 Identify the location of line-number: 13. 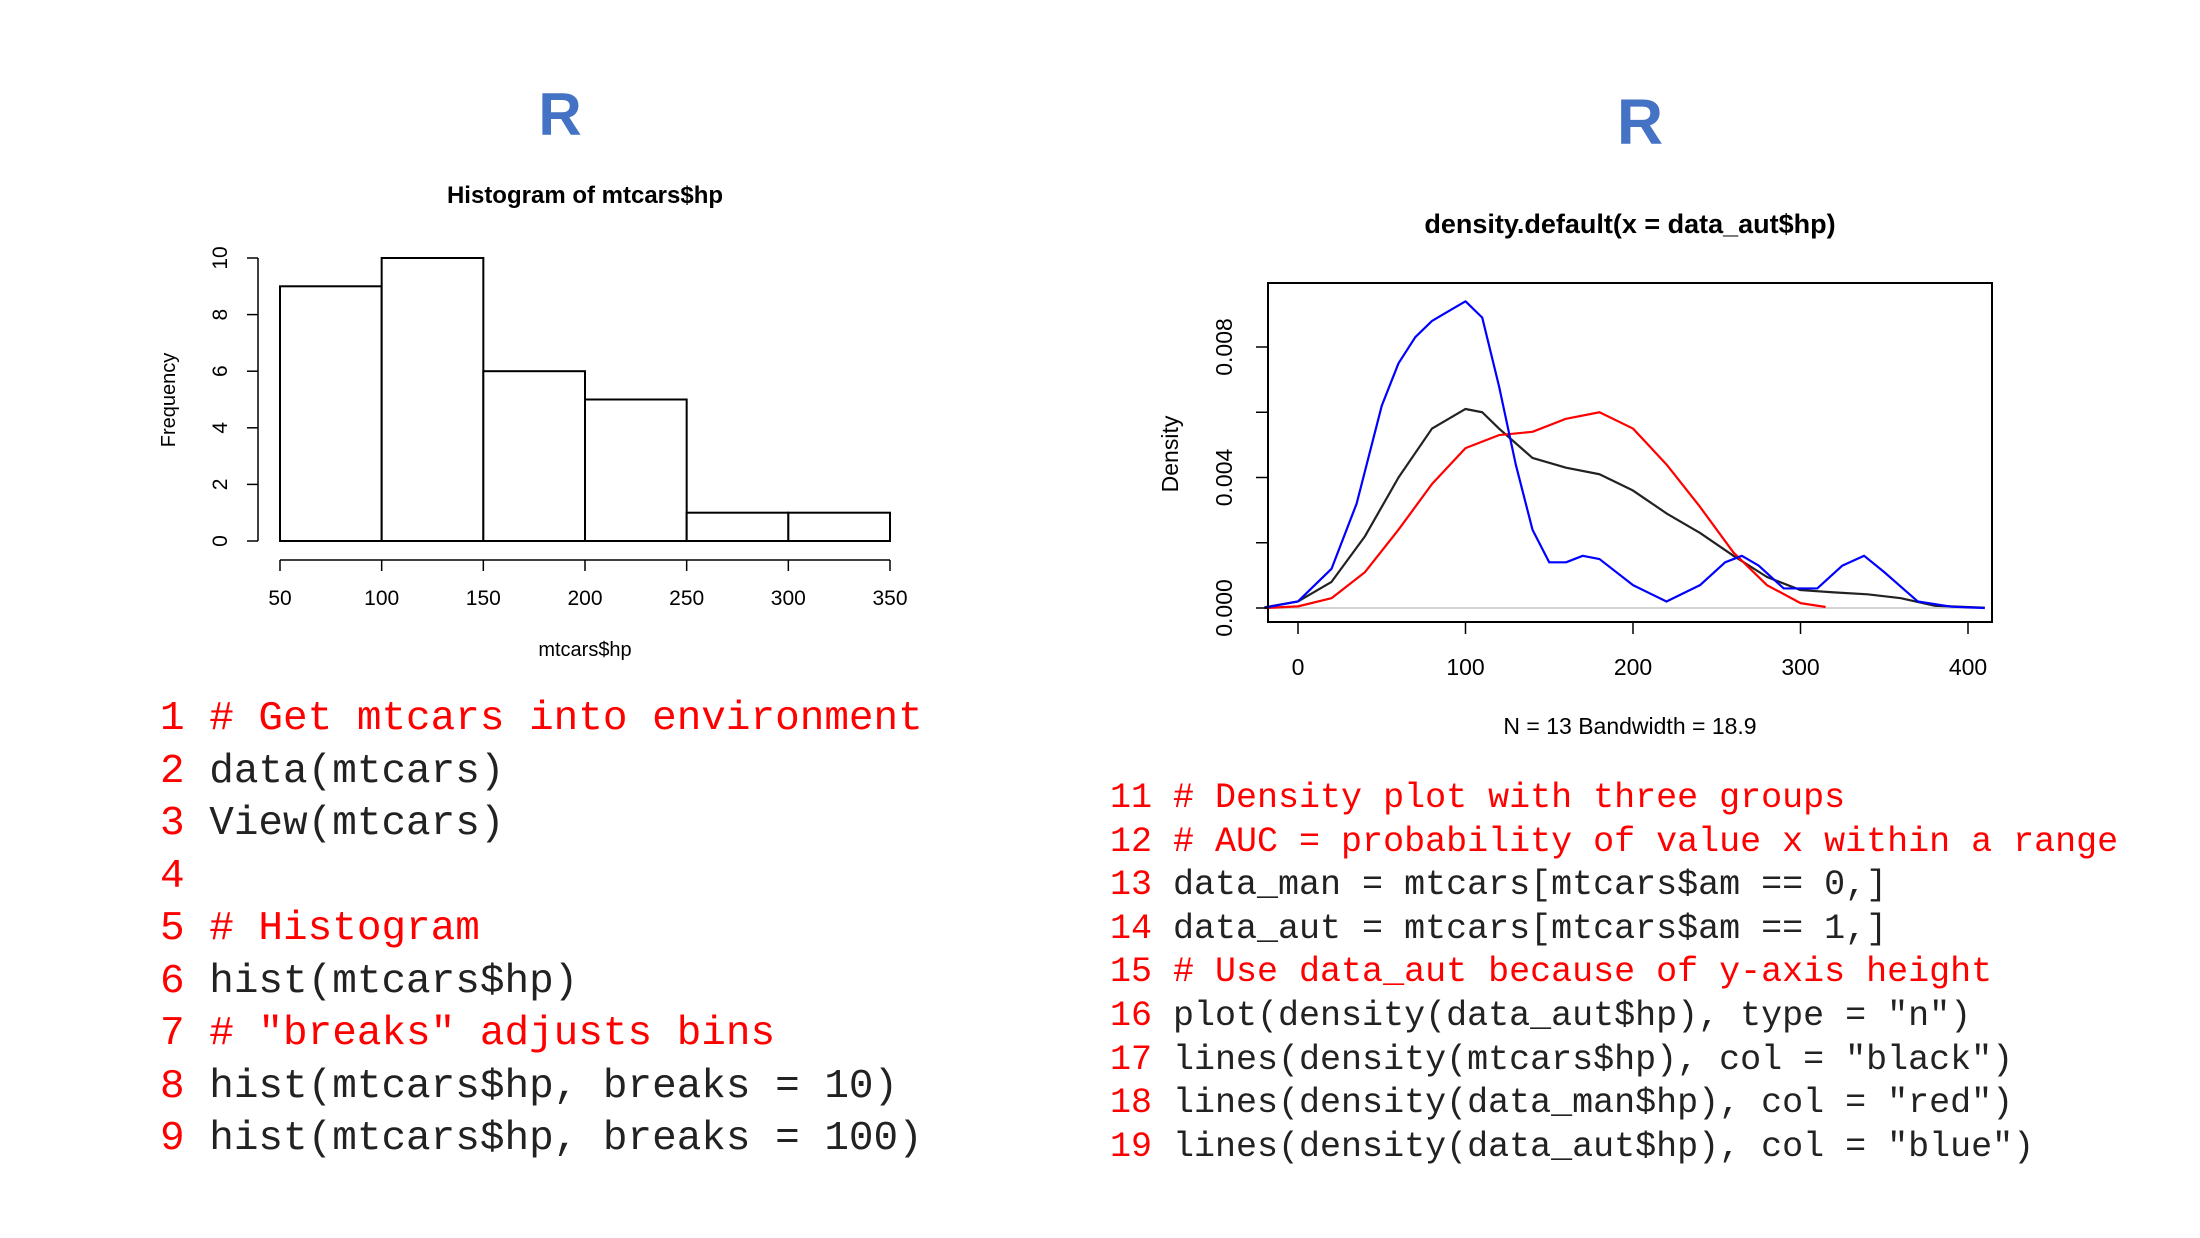
(1131, 885).